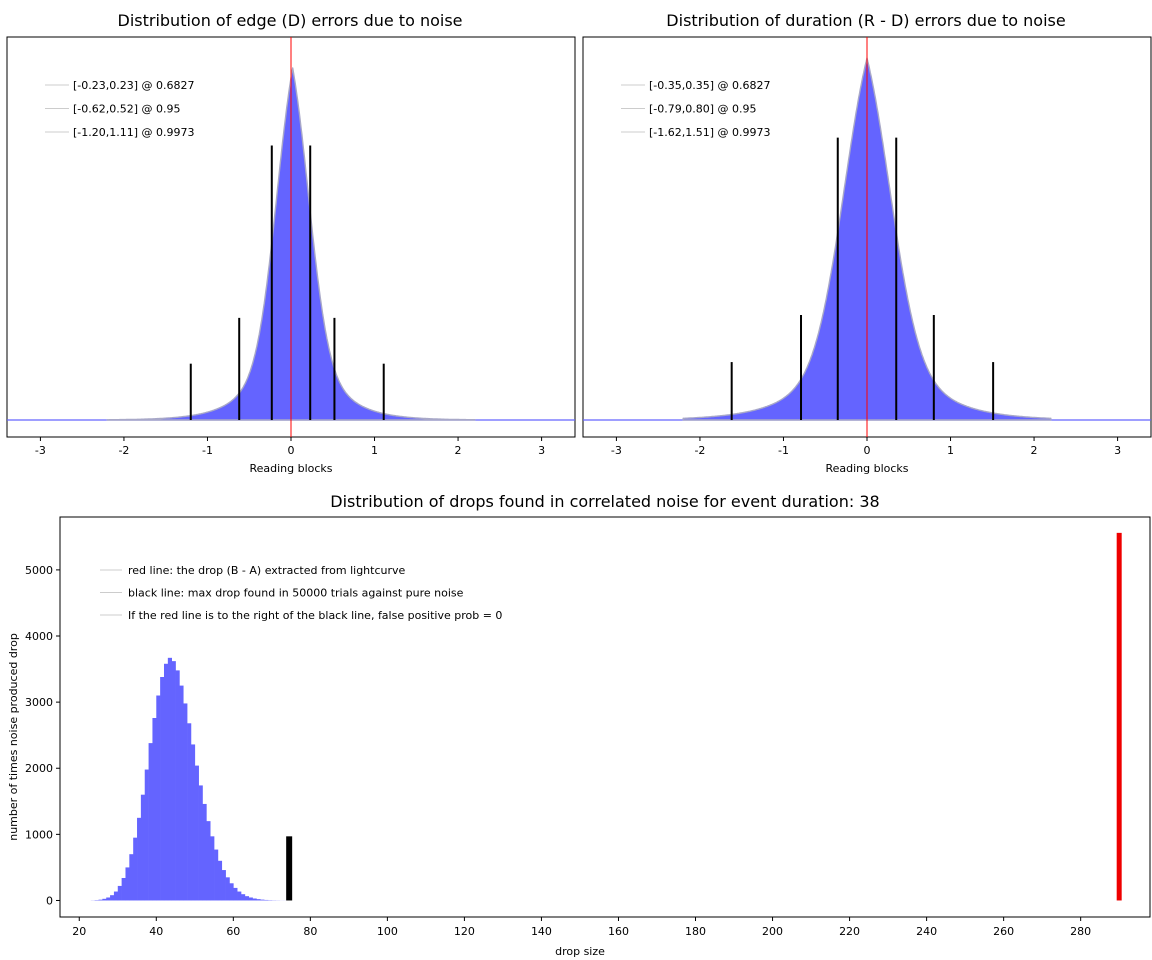 This screenshot has width=1152, height=960. I want to click on legend-entry-2: [-1.62,1.51] @ 0.9973, so click(710, 132).